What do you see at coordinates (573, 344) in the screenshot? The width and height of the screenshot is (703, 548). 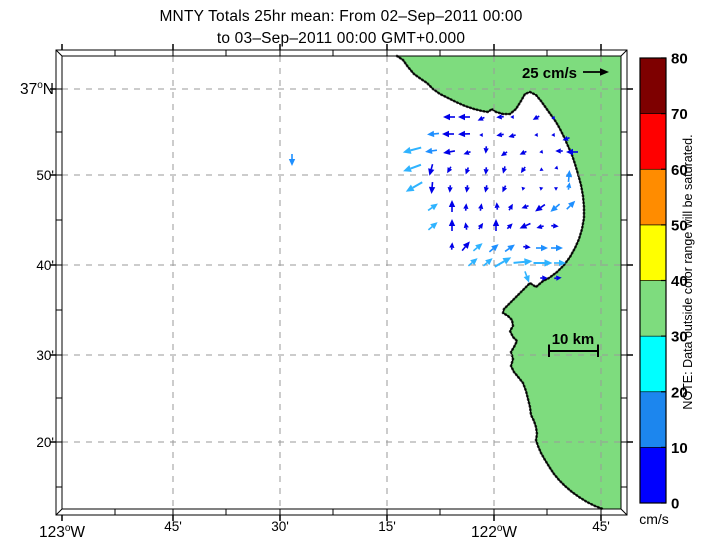 I see `distance-scale: 10 km` at bounding box center [573, 344].